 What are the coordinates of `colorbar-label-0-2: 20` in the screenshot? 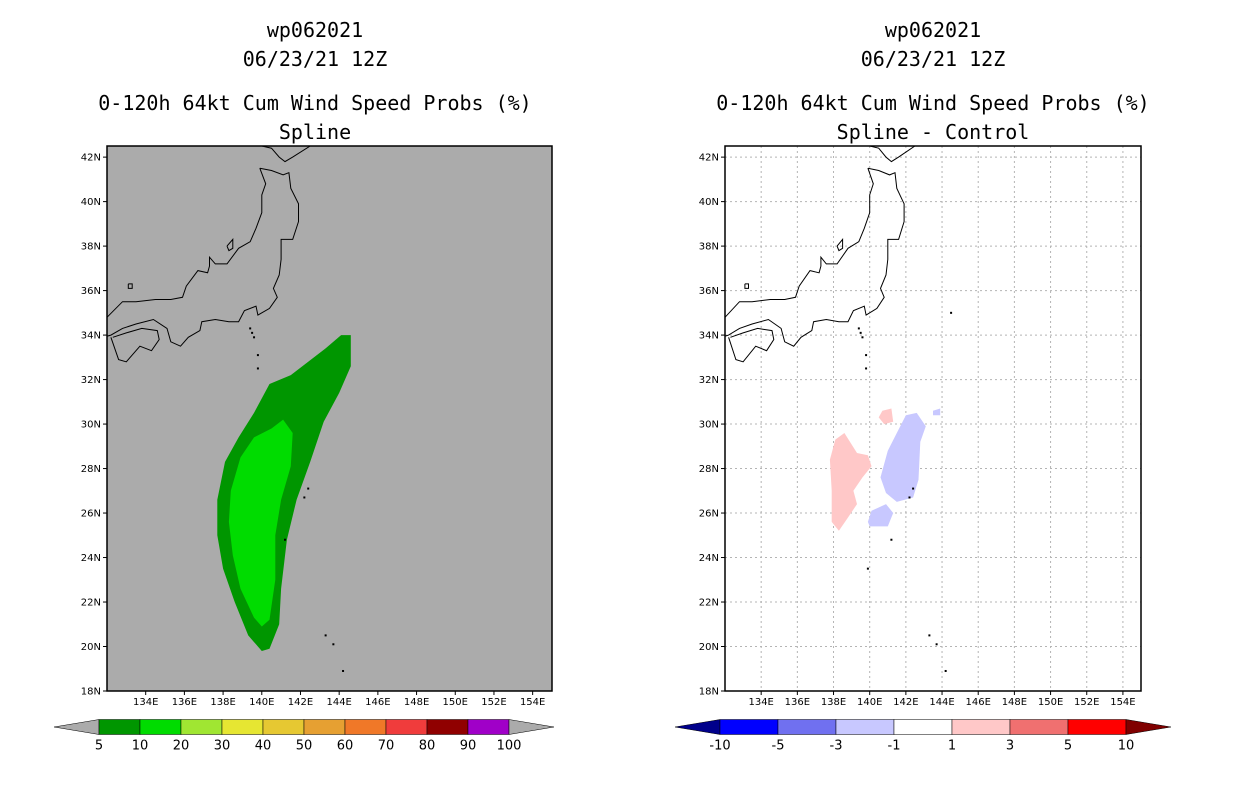 It's located at (181, 746).